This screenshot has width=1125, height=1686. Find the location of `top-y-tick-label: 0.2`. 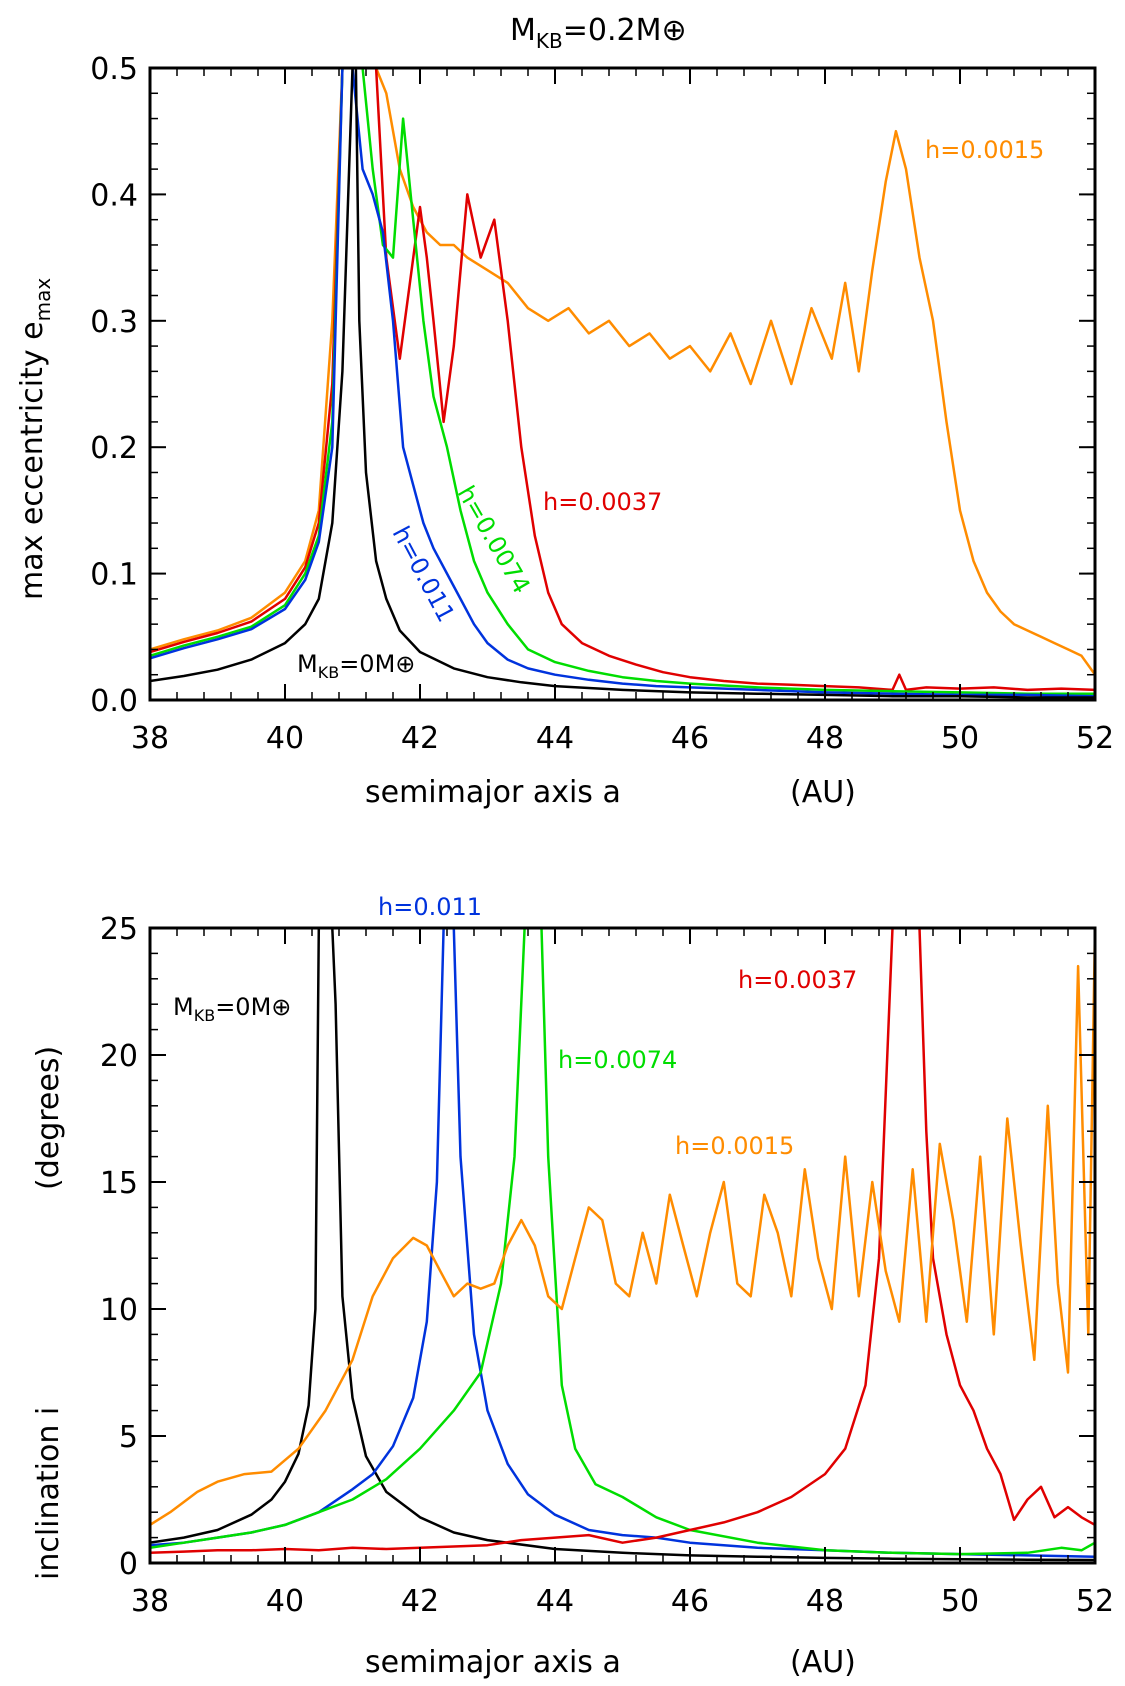

top-y-tick-label: 0.2 is located at coordinates (114, 448).